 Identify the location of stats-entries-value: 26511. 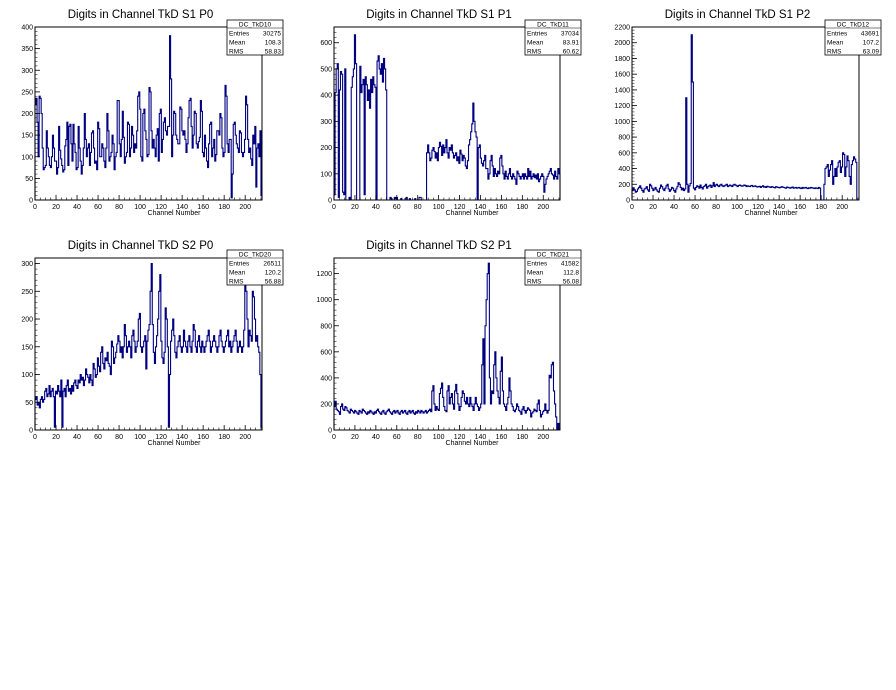
(272, 264).